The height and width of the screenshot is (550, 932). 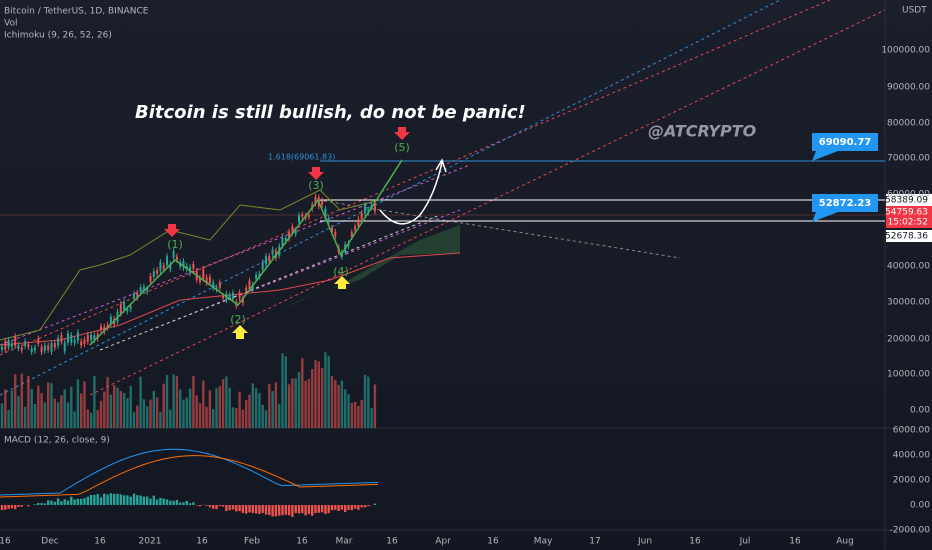 What do you see at coordinates (906, 201) in the screenshot?
I see `marker-high: 58389.09` at bounding box center [906, 201].